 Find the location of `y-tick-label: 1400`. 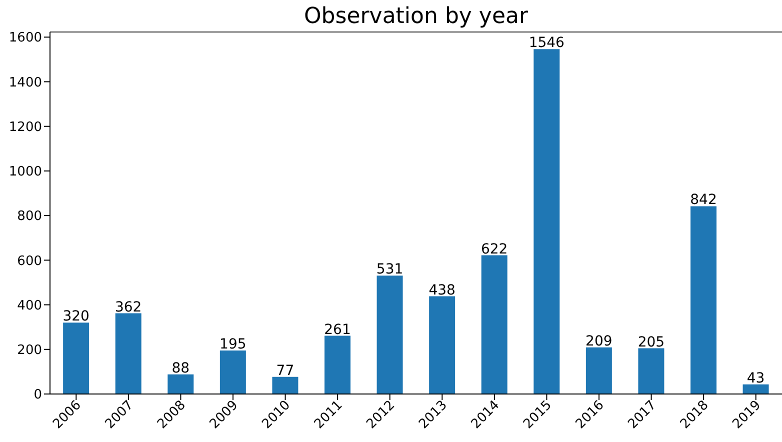

y-tick-label: 1400 is located at coordinates (25, 82).